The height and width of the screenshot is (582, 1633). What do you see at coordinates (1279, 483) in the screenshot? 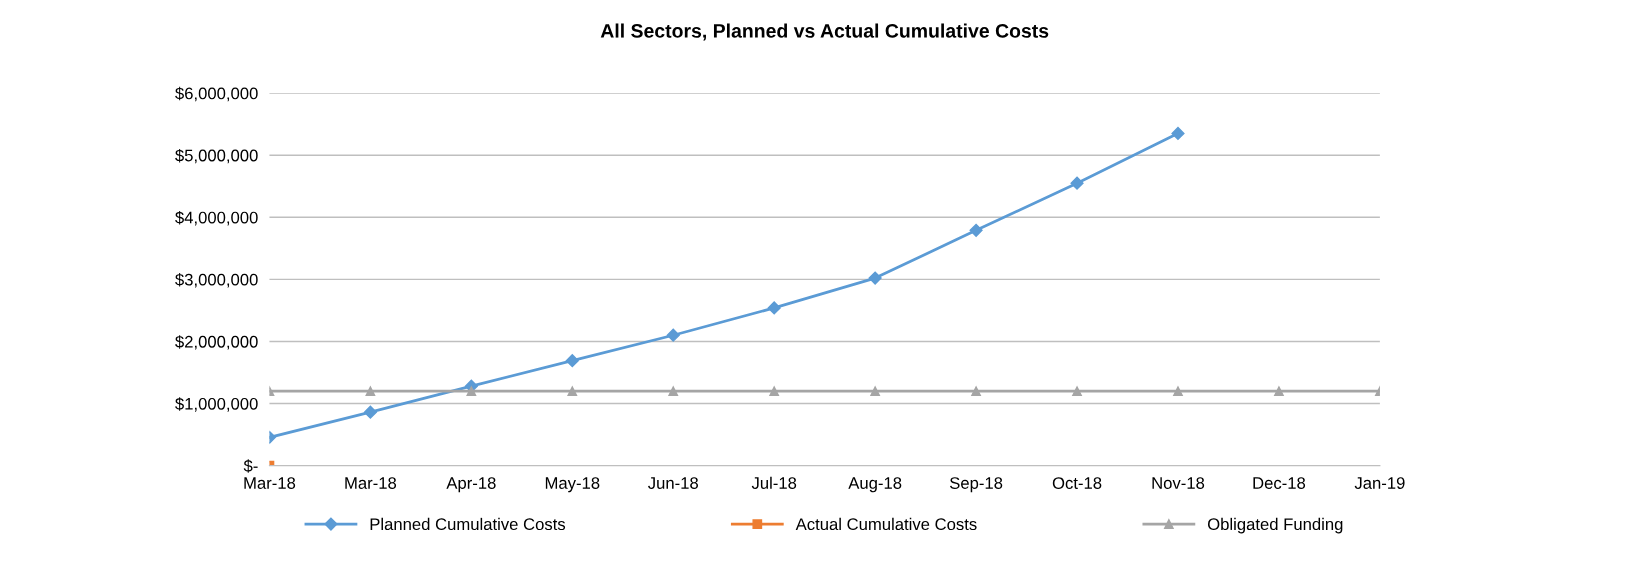
I see `x-tick-label: Dec-18` at bounding box center [1279, 483].